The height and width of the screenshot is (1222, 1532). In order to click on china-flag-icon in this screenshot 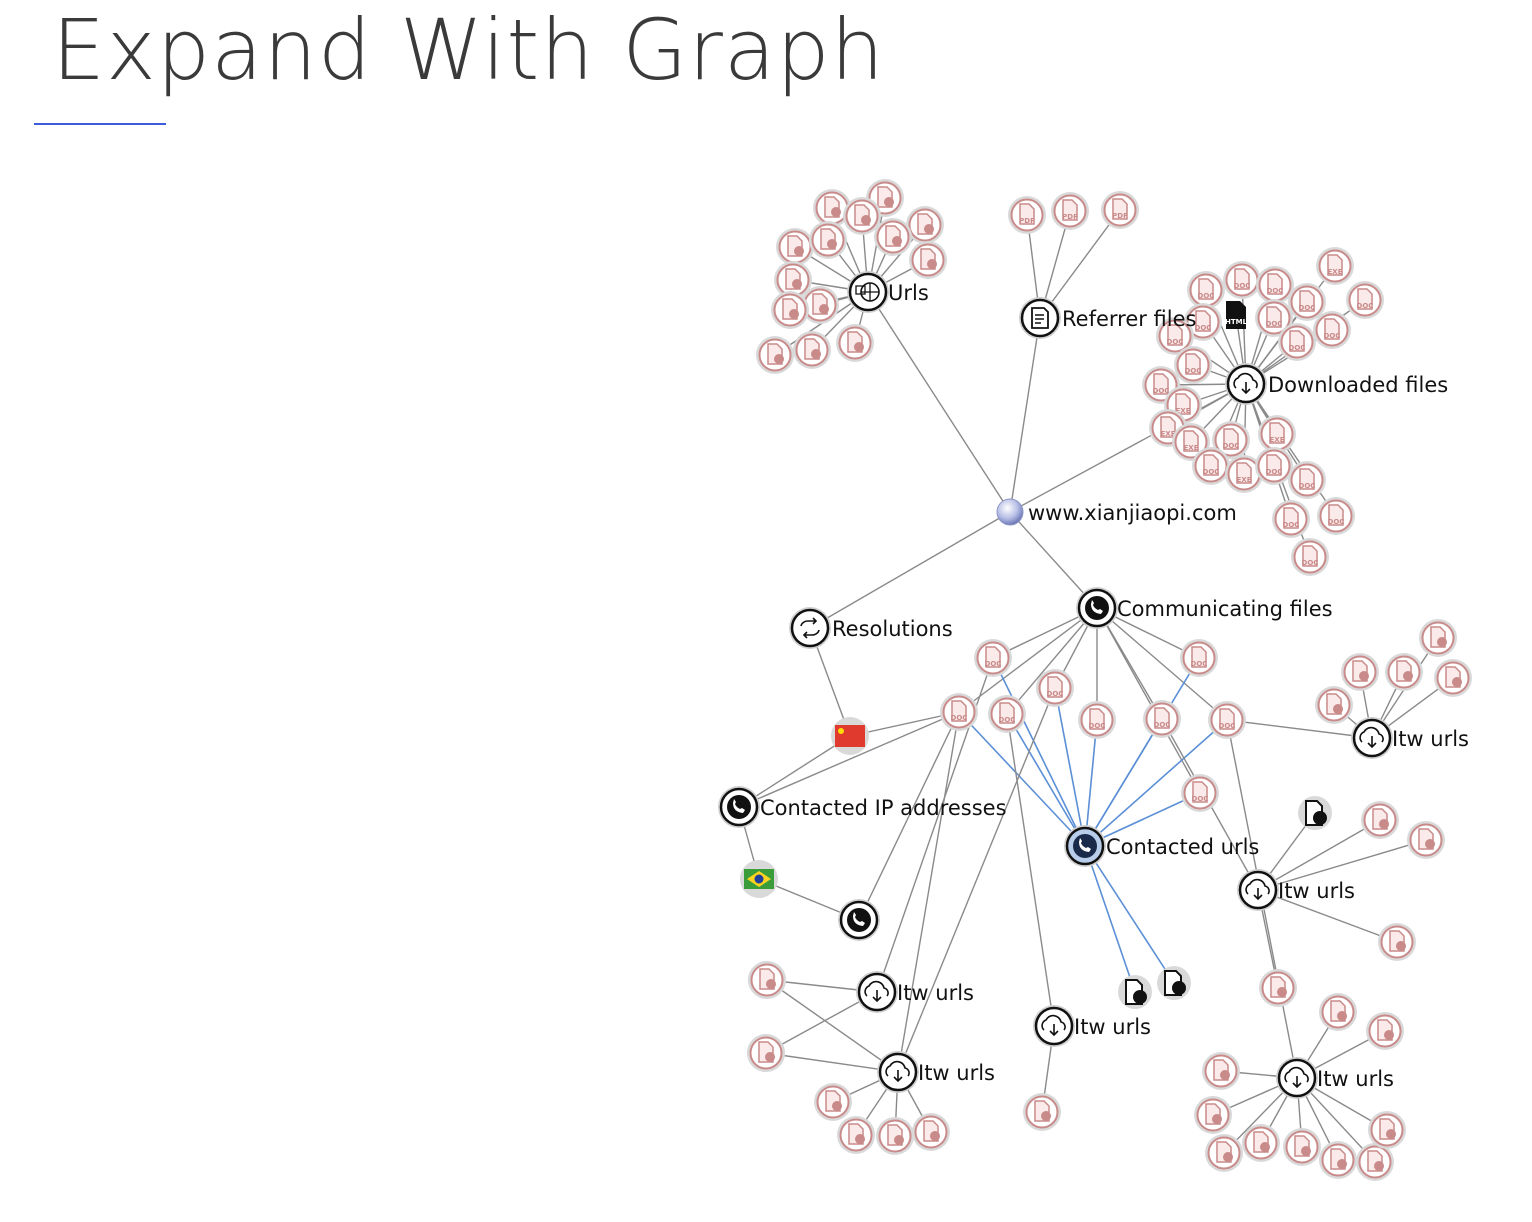, I will do `click(850, 736)`.